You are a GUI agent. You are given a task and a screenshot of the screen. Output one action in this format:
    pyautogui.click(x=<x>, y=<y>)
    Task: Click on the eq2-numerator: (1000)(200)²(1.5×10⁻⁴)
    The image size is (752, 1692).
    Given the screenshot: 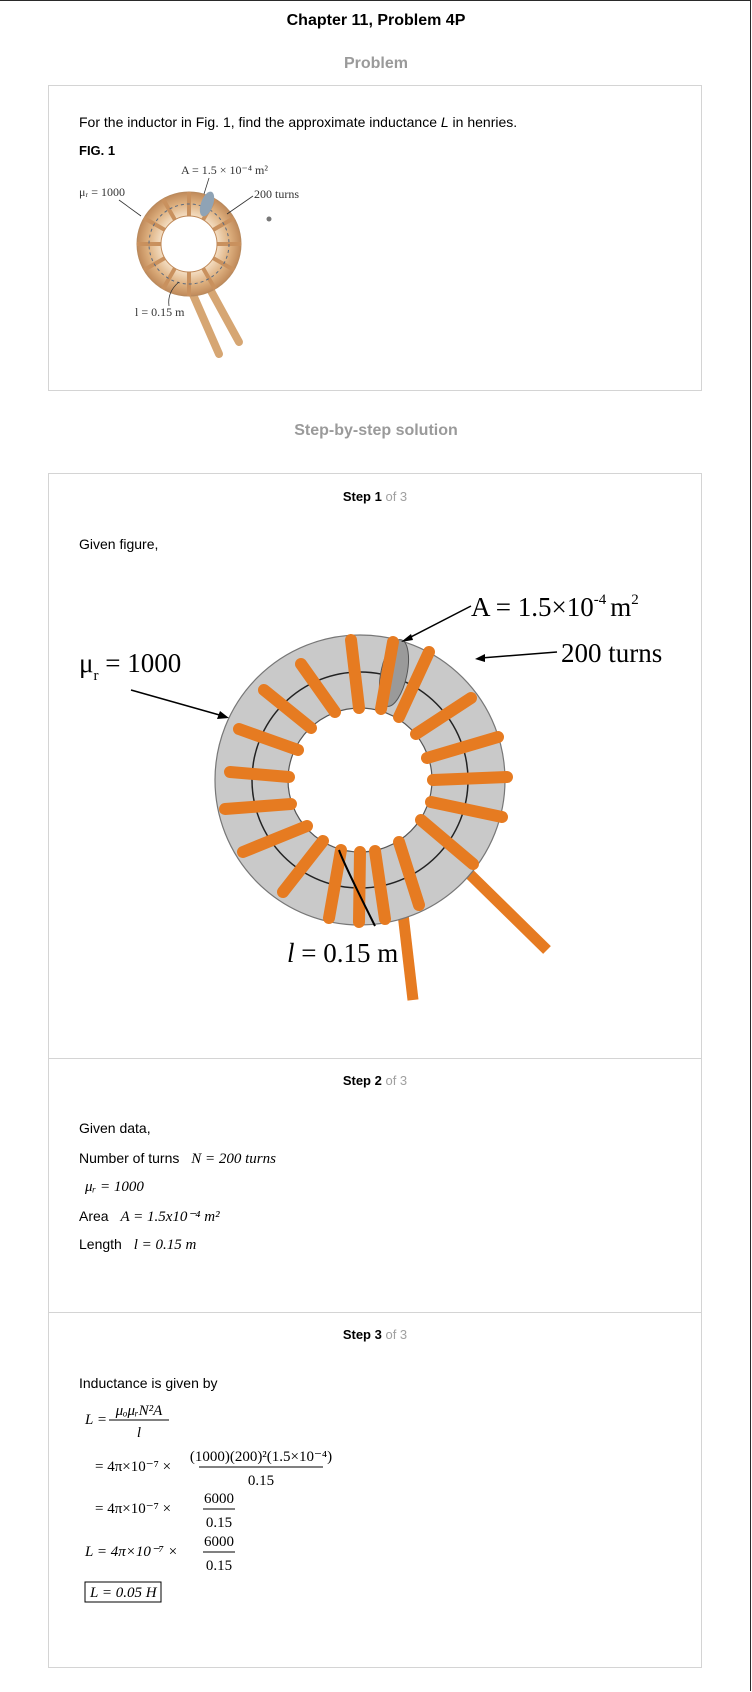 What is the action you would take?
    pyautogui.click(x=261, y=1457)
    